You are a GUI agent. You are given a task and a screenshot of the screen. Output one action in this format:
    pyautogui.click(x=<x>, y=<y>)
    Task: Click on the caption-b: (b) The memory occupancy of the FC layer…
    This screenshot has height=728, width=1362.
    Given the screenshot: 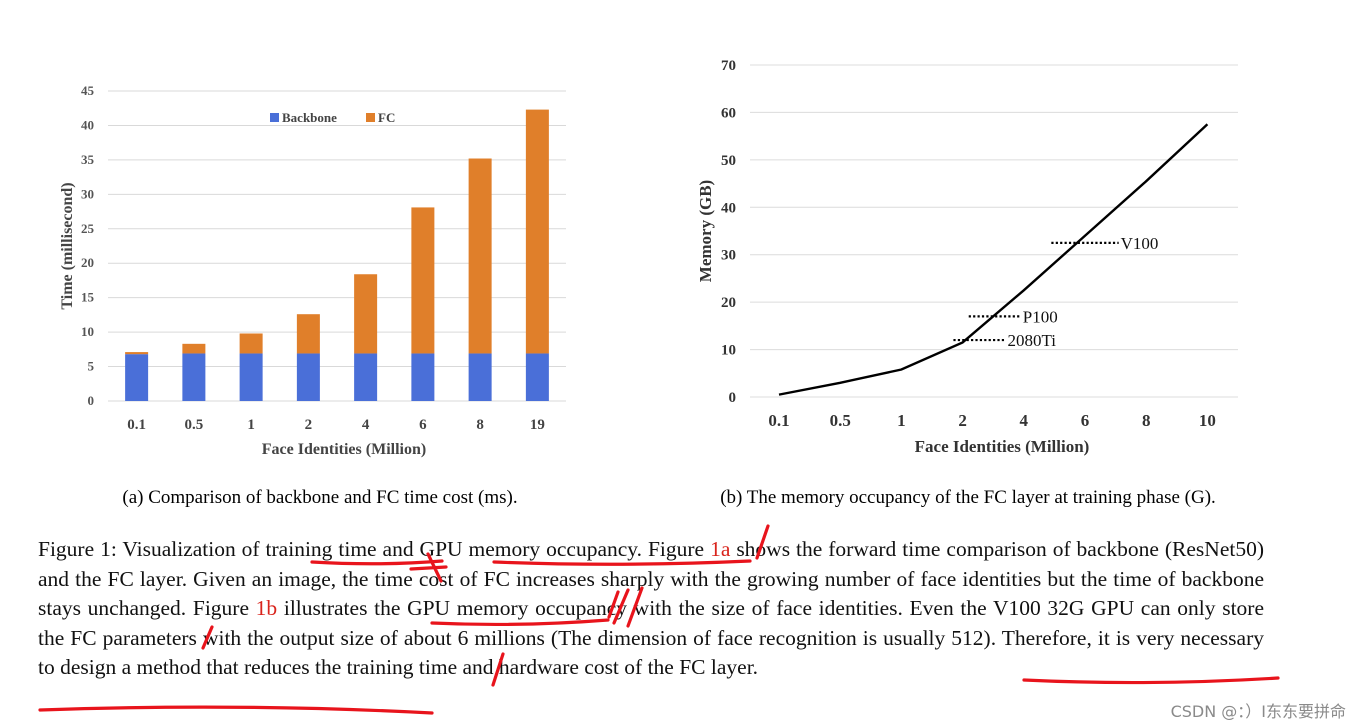 What is the action you would take?
    pyautogui.click(x=968, y=497)
    